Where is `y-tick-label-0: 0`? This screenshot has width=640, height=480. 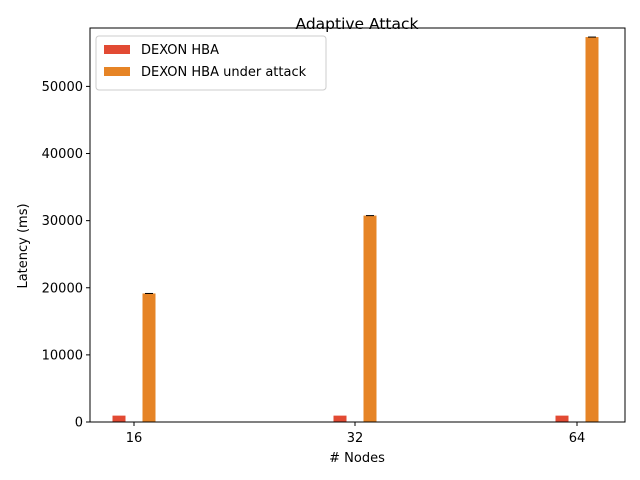 y-tick-label-0: 0 is located at coordinates (79, 423).